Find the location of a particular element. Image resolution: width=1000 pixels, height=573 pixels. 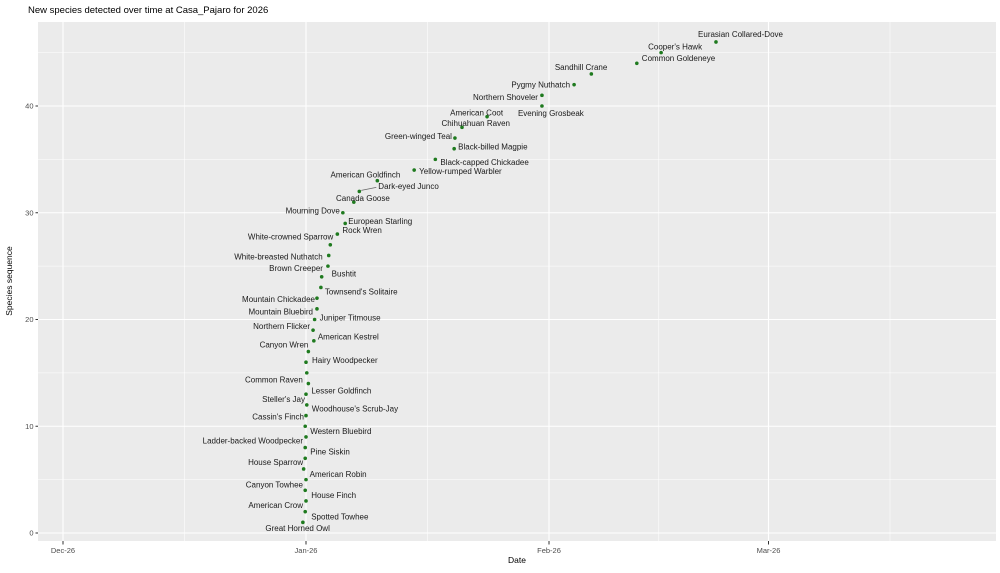

species-label: House Sparrow is located at coordinates (275, 462).